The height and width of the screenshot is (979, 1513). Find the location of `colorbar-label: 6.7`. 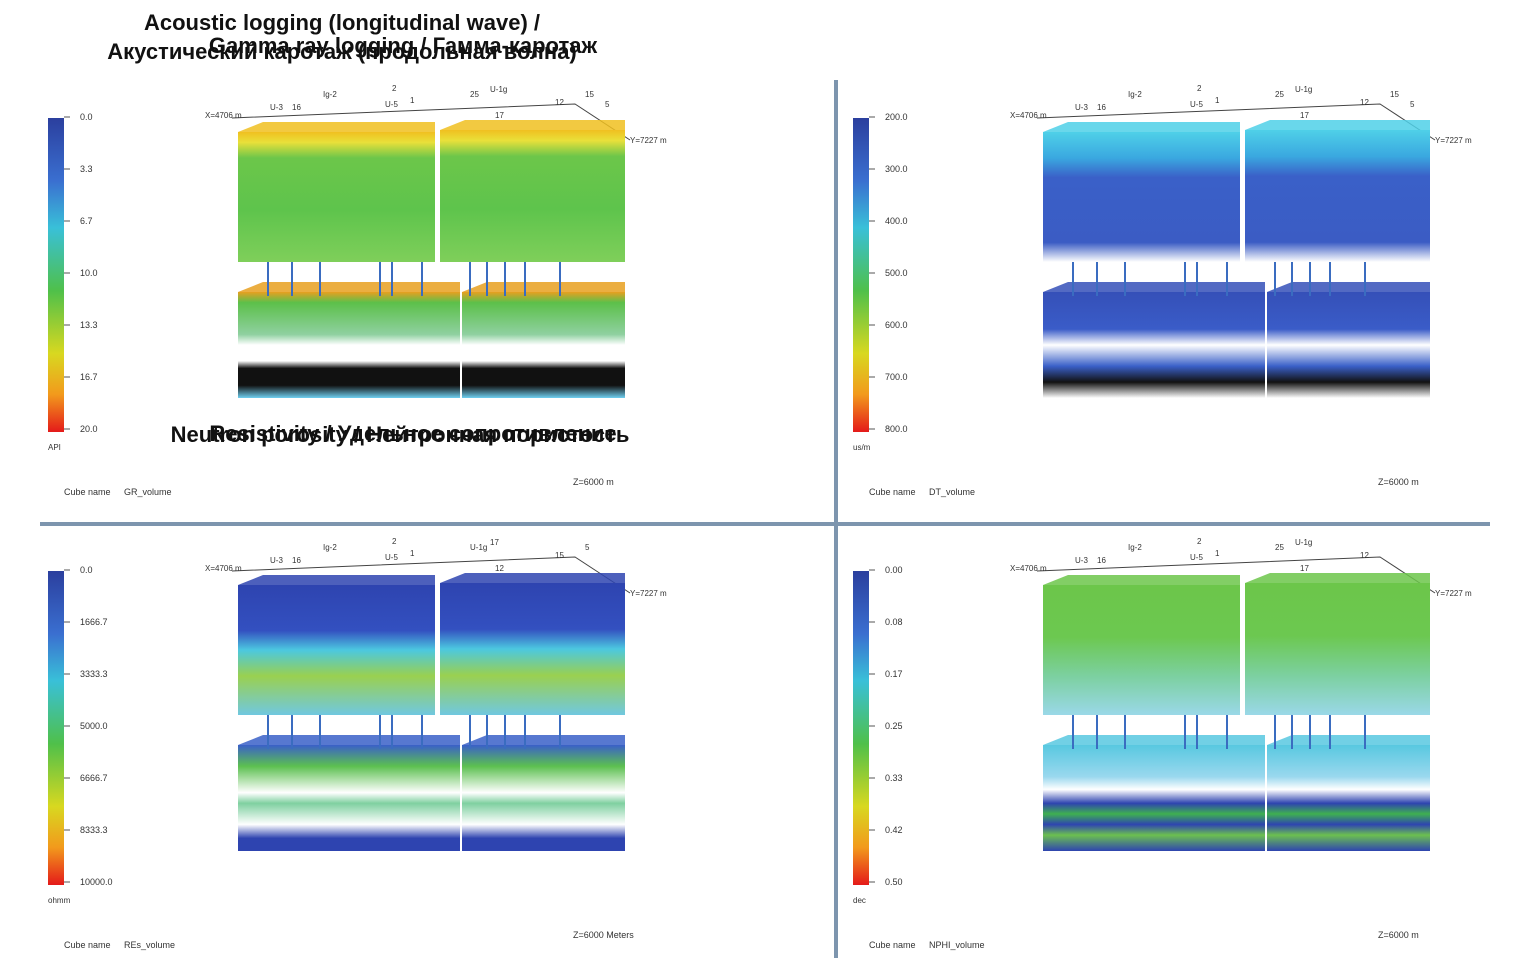

colorbar-label: 6.7 is located at coordinates (86, 221).